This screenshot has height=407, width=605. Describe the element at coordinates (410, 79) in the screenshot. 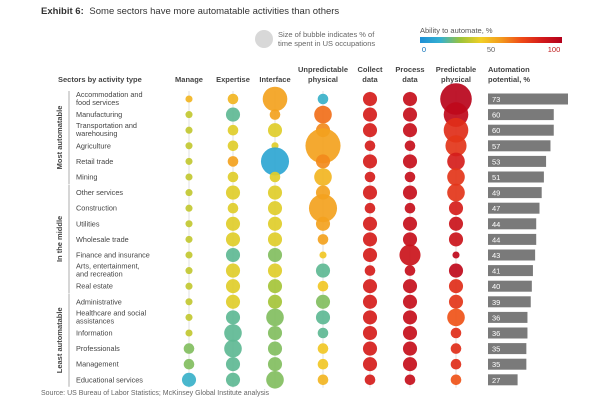

I see `column-header-5-line-1: data` at that location.